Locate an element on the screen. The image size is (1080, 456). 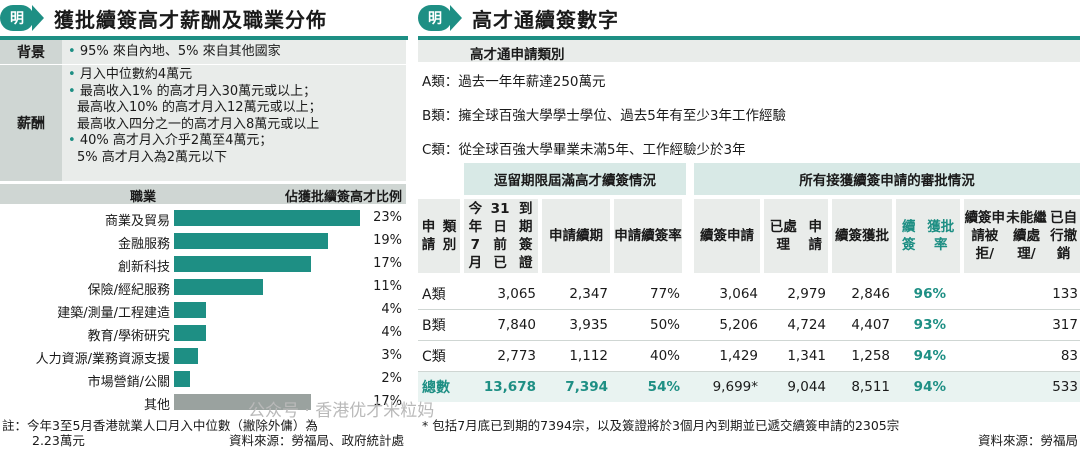
column-header: 續簽 獲批 is located at coordinates (862, 236).